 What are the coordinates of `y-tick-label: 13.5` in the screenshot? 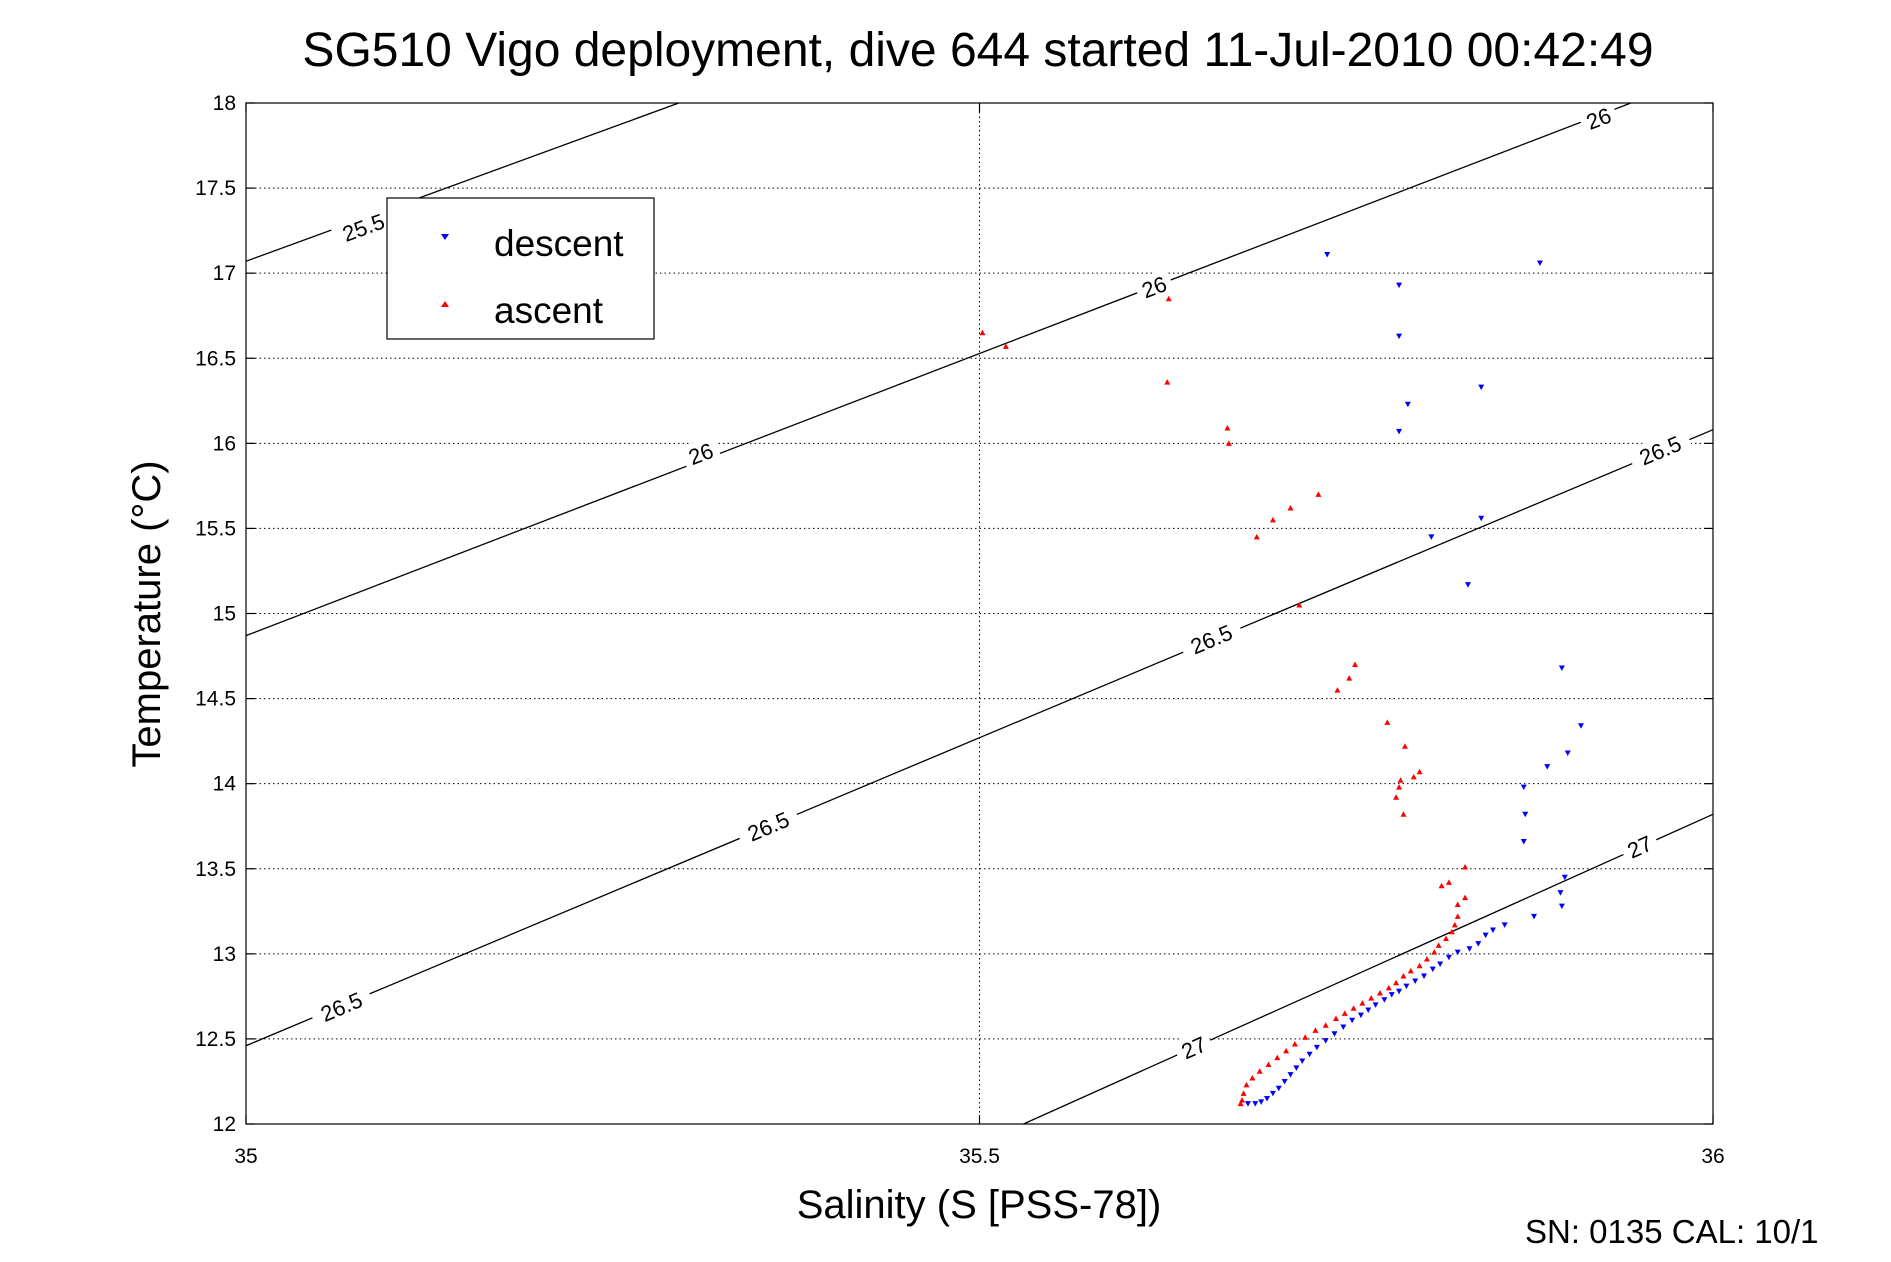 It's located at (215, 869).